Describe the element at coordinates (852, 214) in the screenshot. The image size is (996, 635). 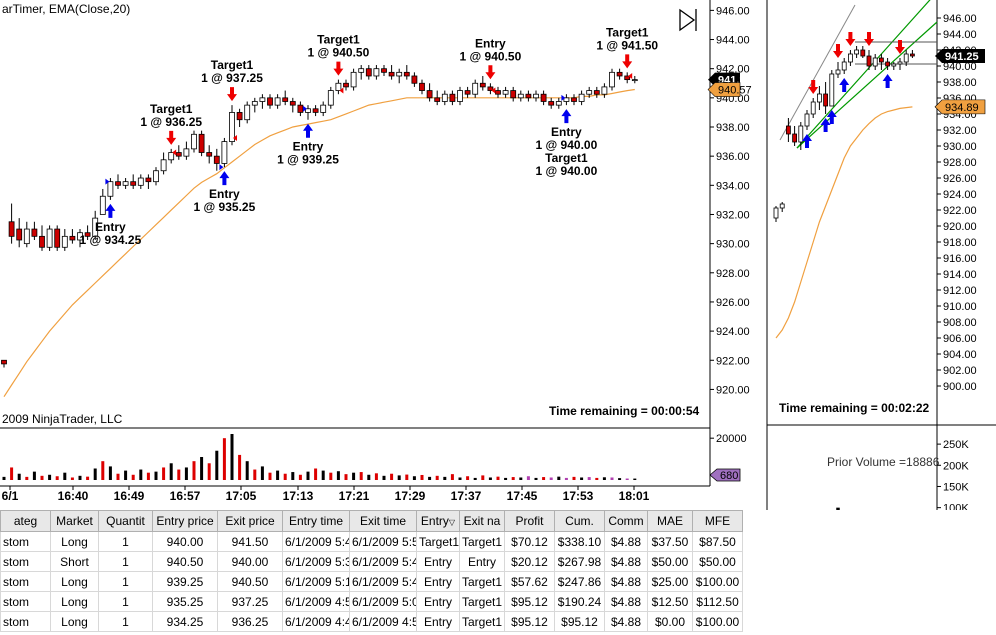
I see `mini-price-panel` at that location.